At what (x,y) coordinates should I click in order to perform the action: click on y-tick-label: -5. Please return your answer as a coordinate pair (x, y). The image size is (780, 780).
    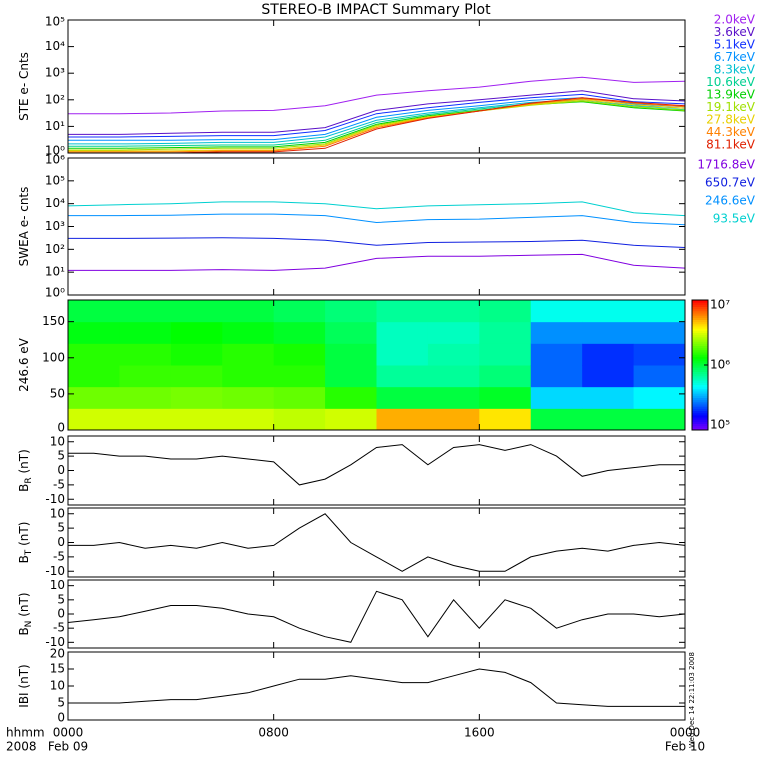
    Looking at the image, I should click on (59, 628).